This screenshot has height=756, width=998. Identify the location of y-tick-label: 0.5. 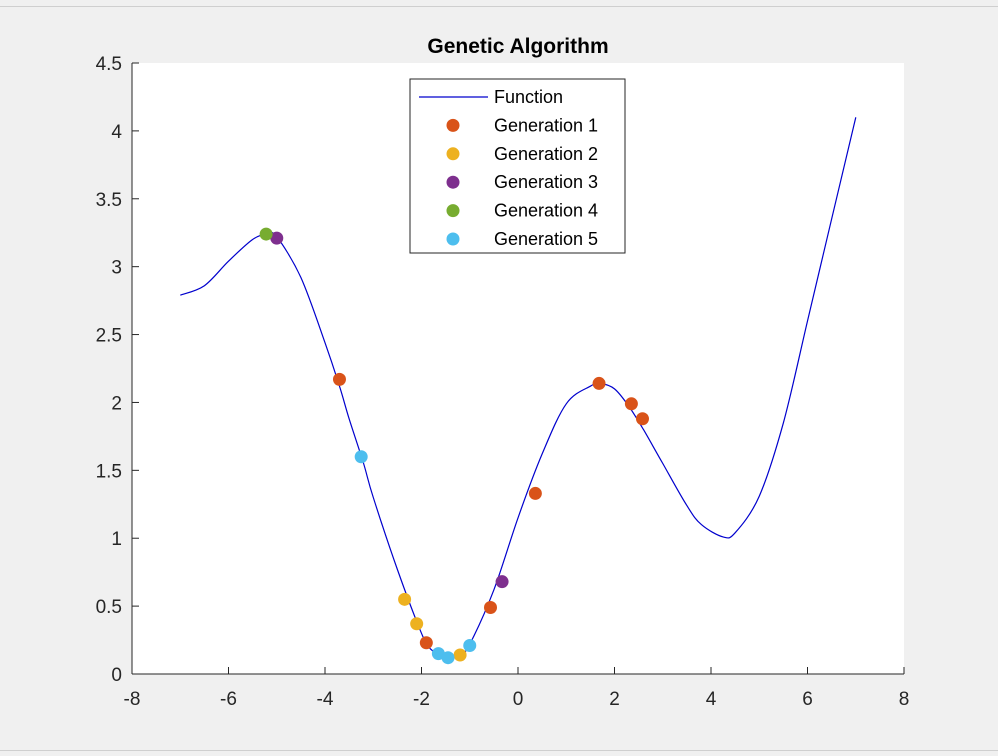
(109, 607).